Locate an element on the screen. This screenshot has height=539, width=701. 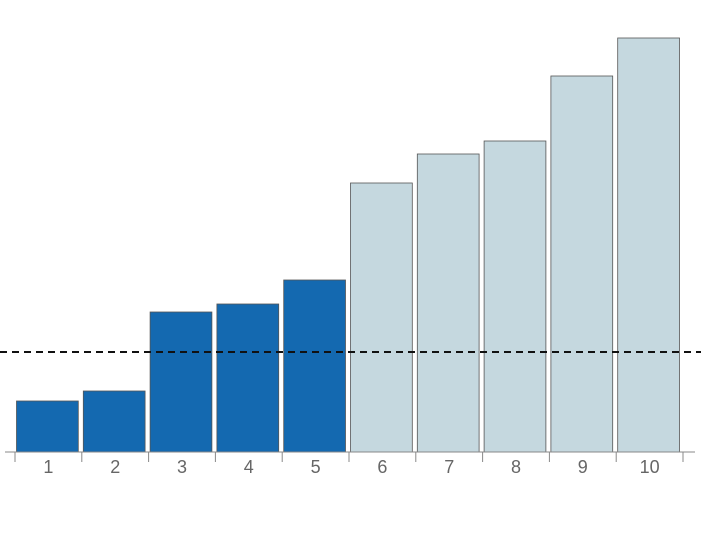
x-tick-label: 6 is located at coordinates (382, 467).